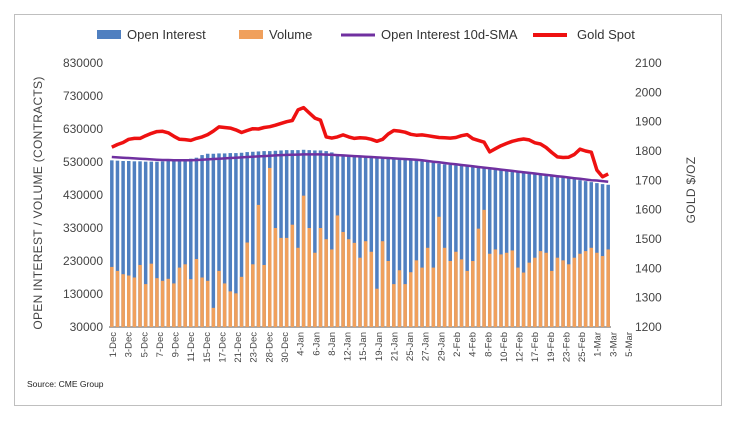 The height and width of the screenshot is (421, 736). Describe the element at coordinates (598, 344) in the screenshot. I see `x-tick-label: 1-Mar` at that location.